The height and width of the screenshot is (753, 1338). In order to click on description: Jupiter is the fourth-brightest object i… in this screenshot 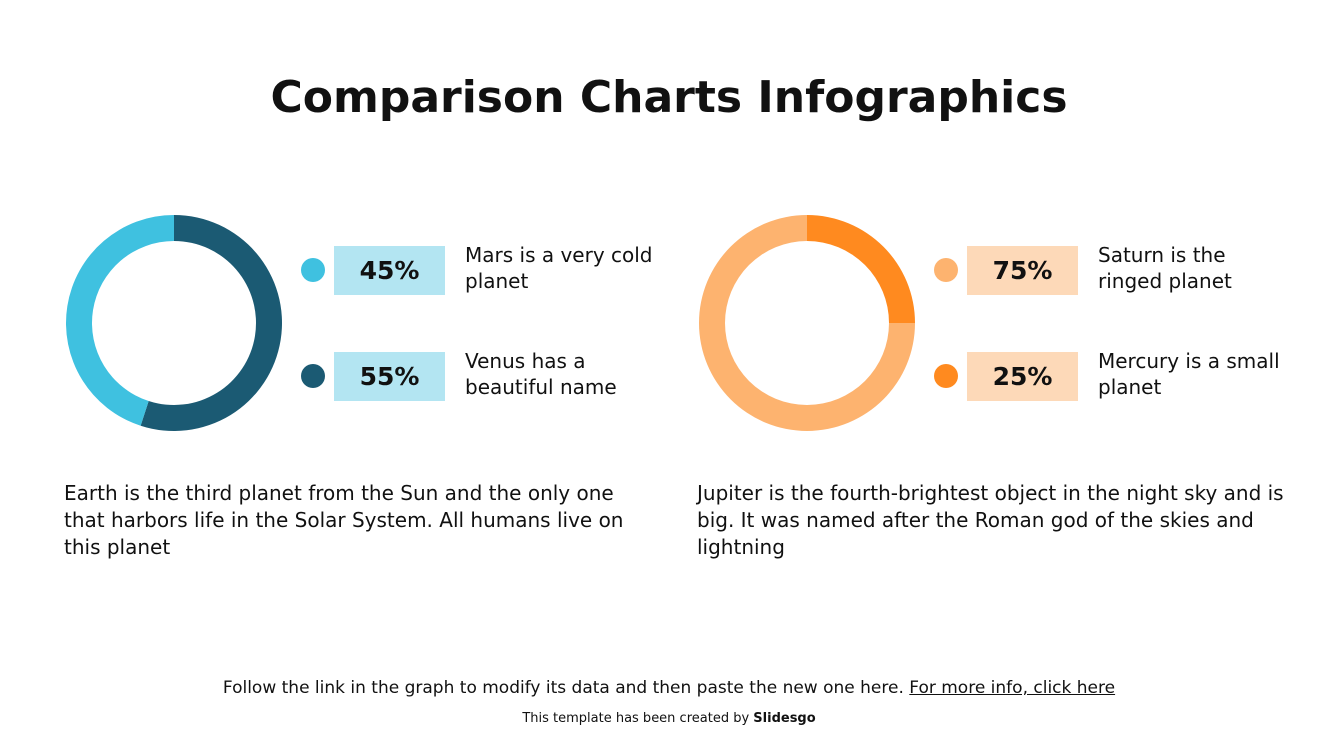, I will do `click(990, 520)`.